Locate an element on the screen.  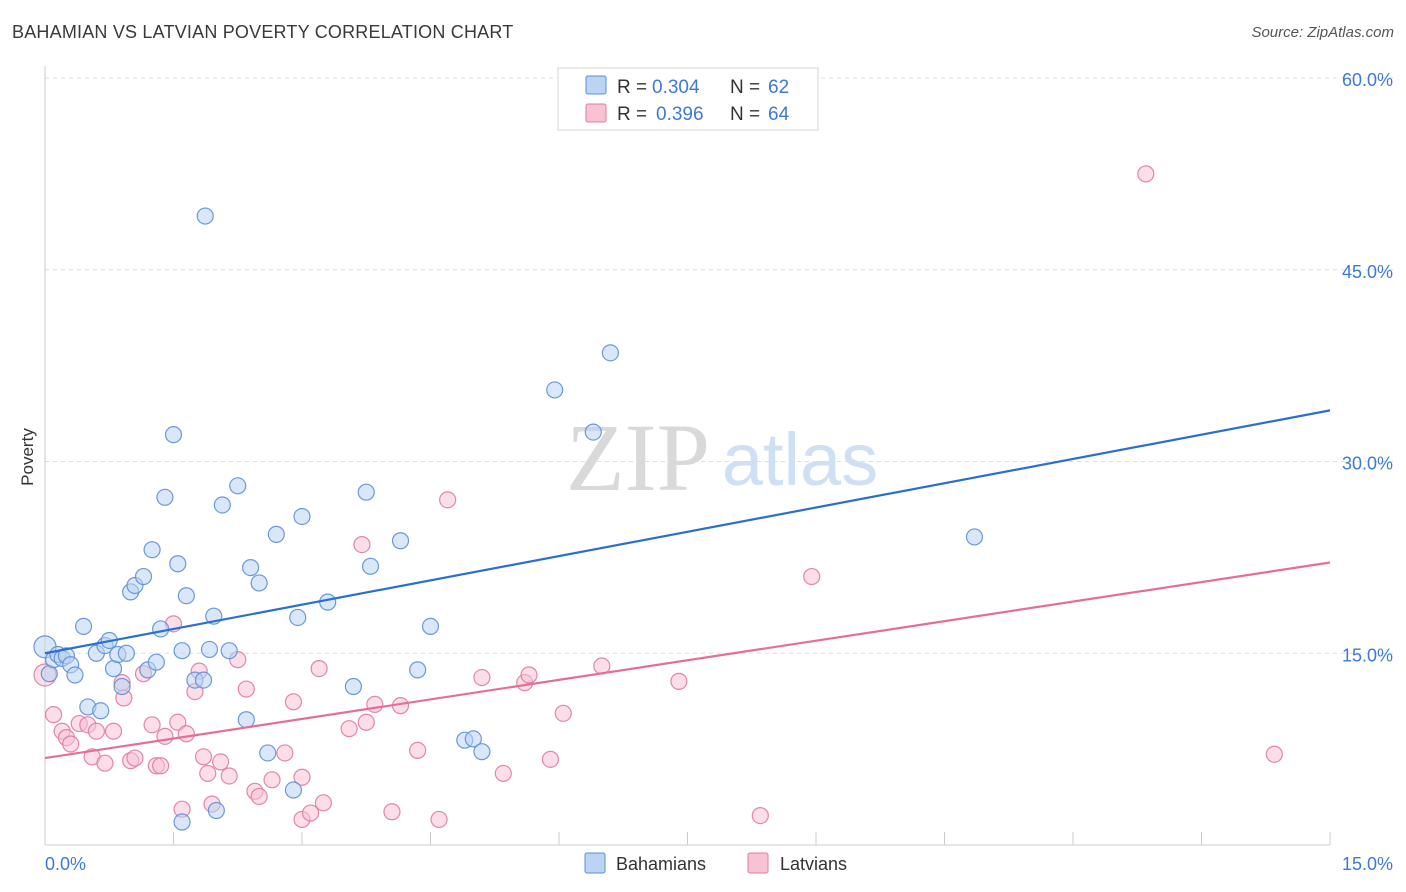
series-legend-label-bahamians: Bahamians is located at coordinates (661, 864).